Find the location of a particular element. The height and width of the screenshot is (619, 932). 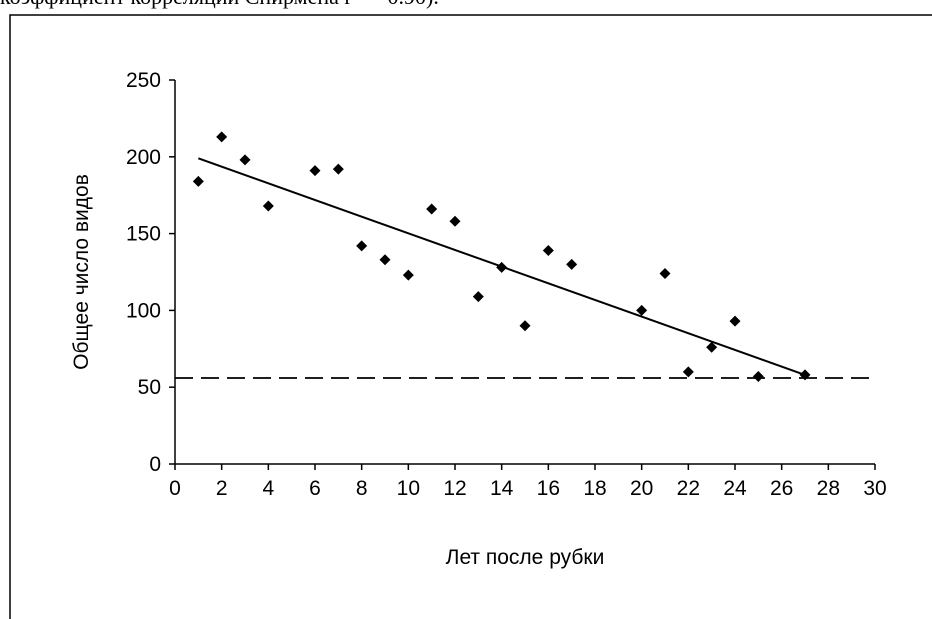

y-tick-label: 250 is located at coordinates (143, 80).